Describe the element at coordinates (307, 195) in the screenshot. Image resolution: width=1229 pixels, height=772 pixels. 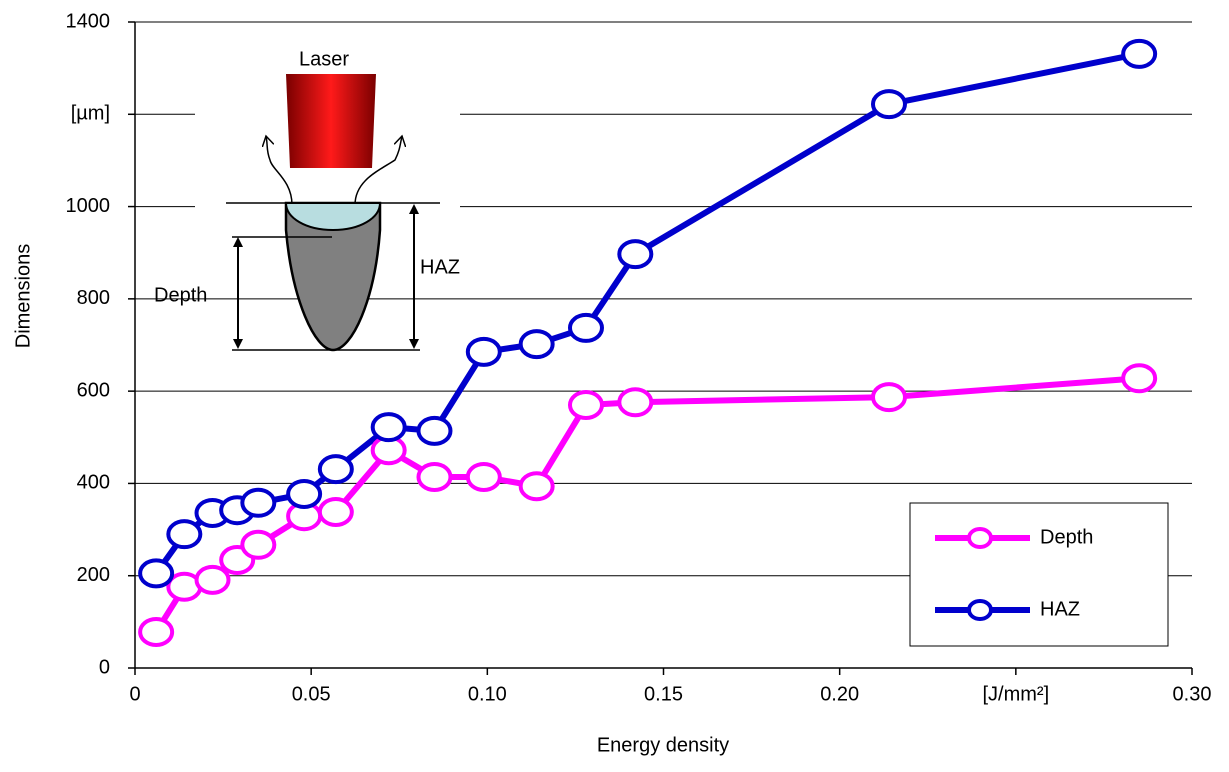
I see `inset-diagram: Laser Depth HAZ` at that location.